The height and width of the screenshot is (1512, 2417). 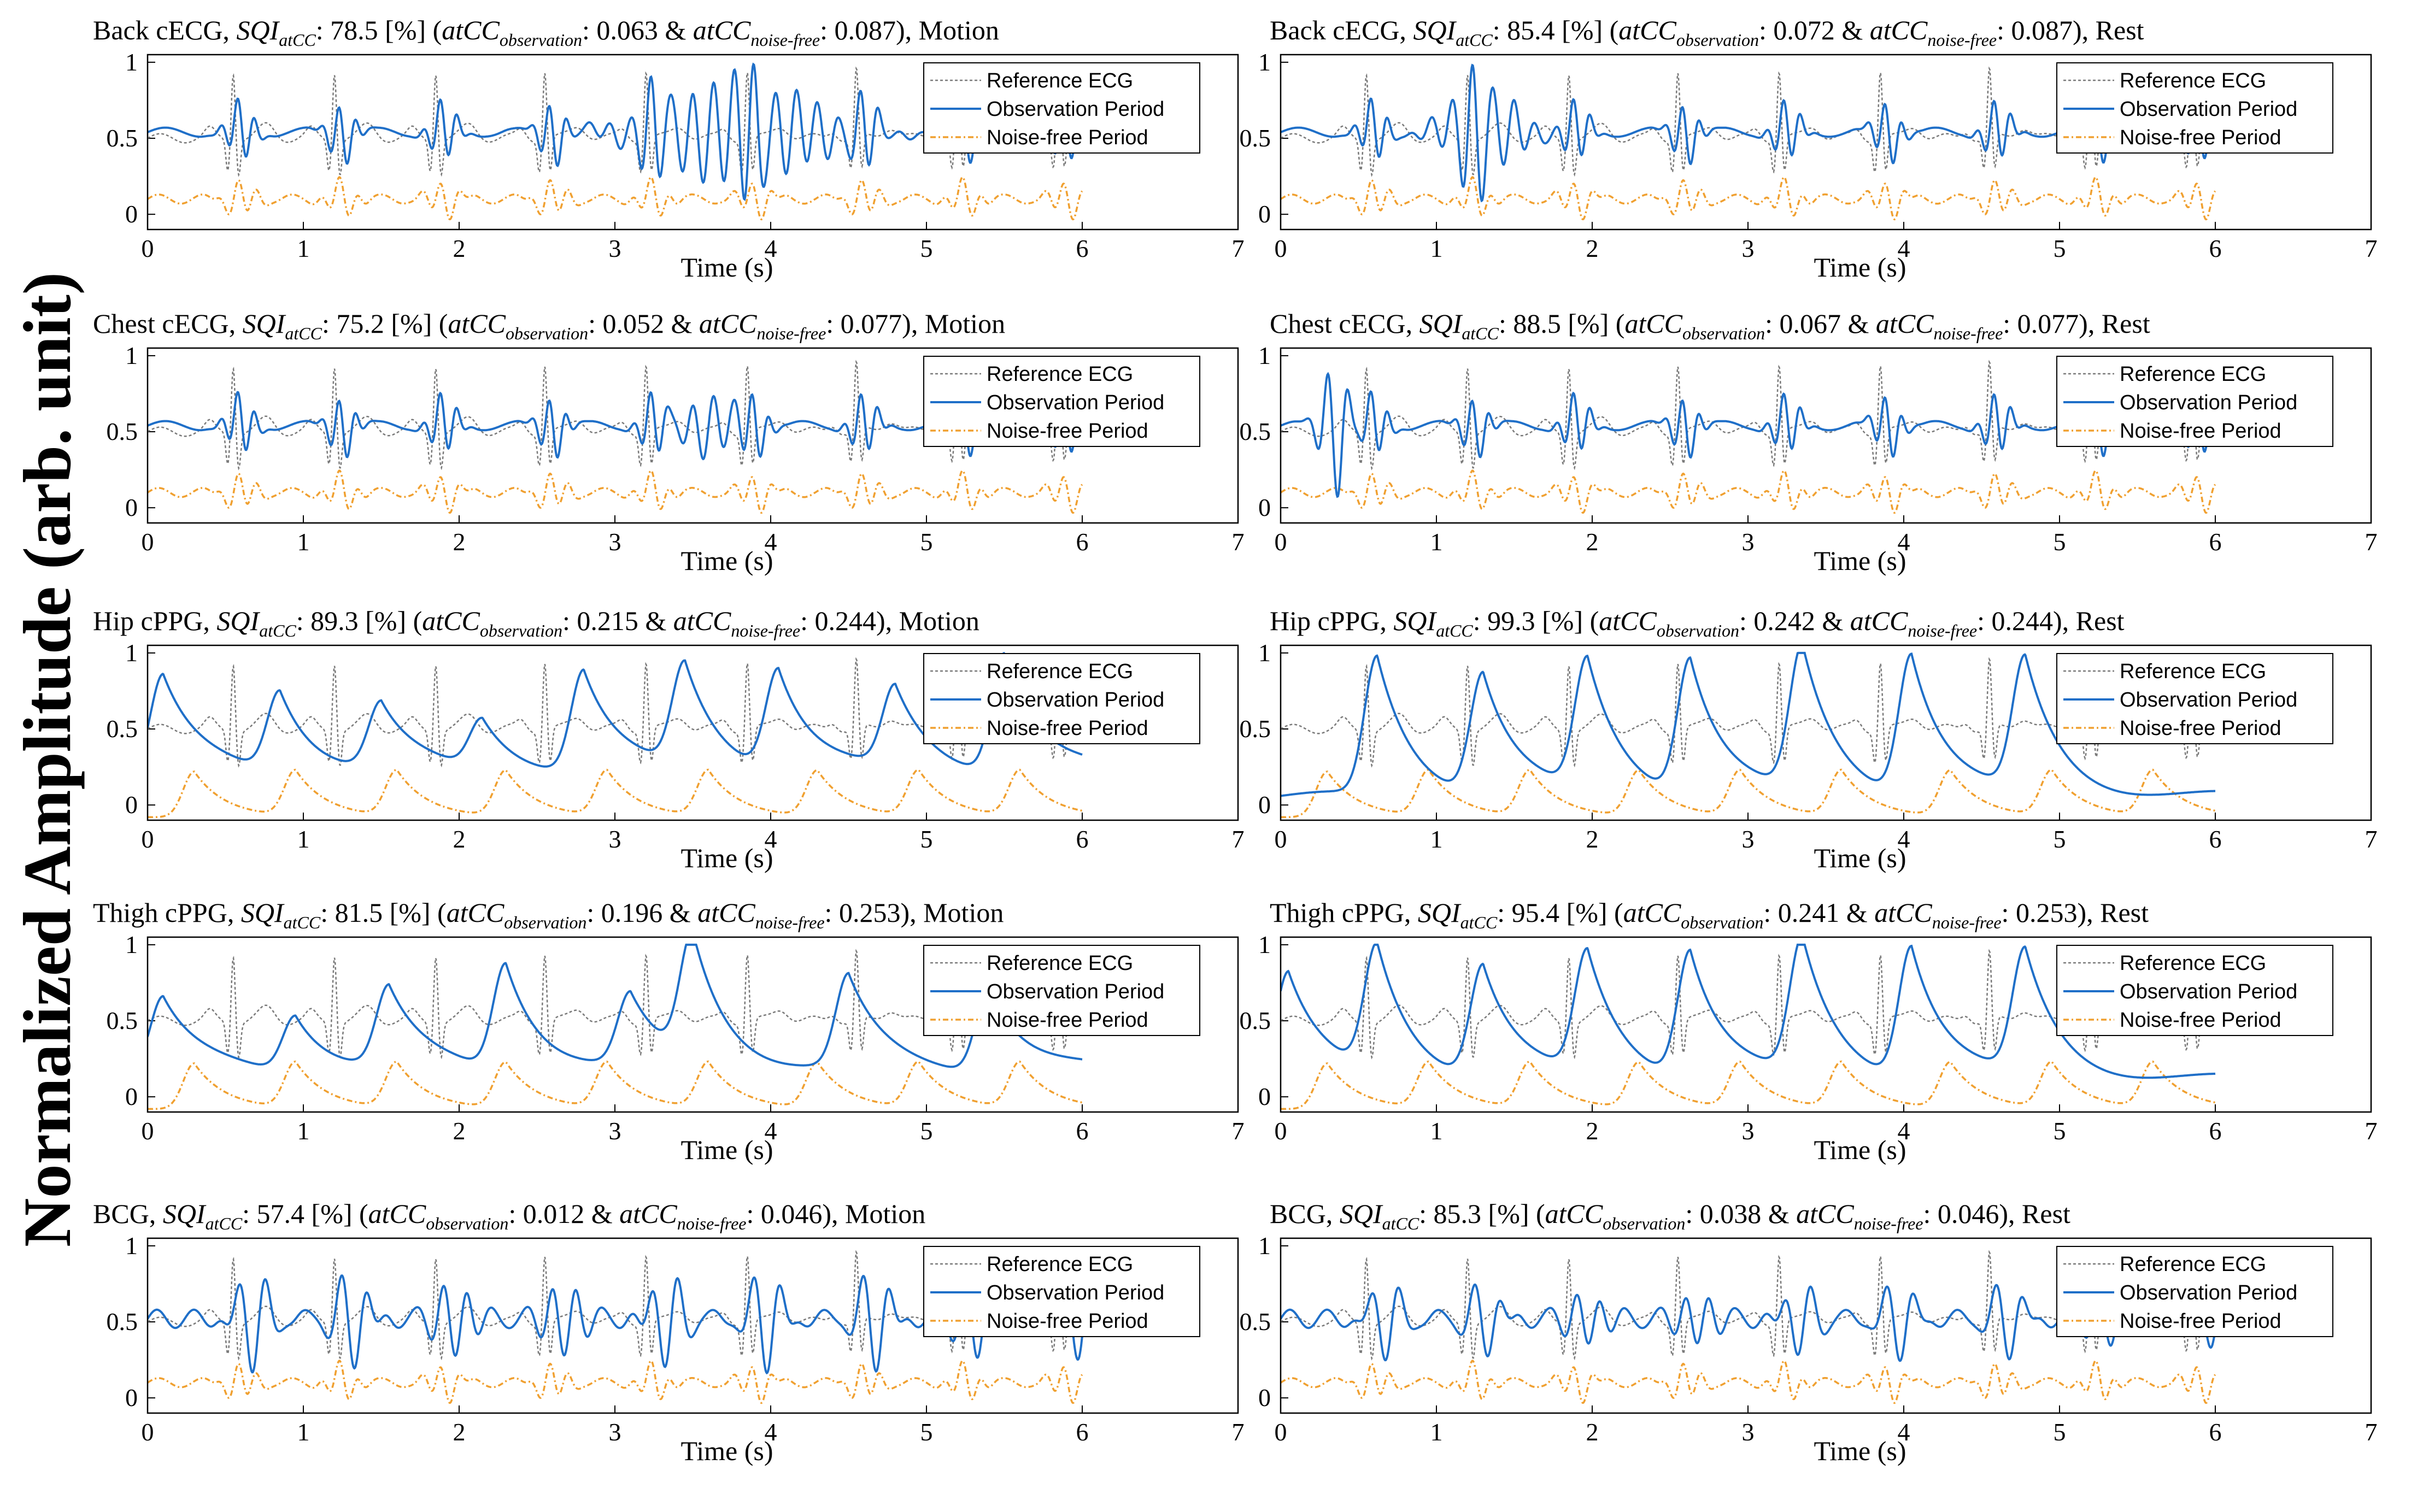 I want to click on series-observation-period, so click(x=1748, y=724).